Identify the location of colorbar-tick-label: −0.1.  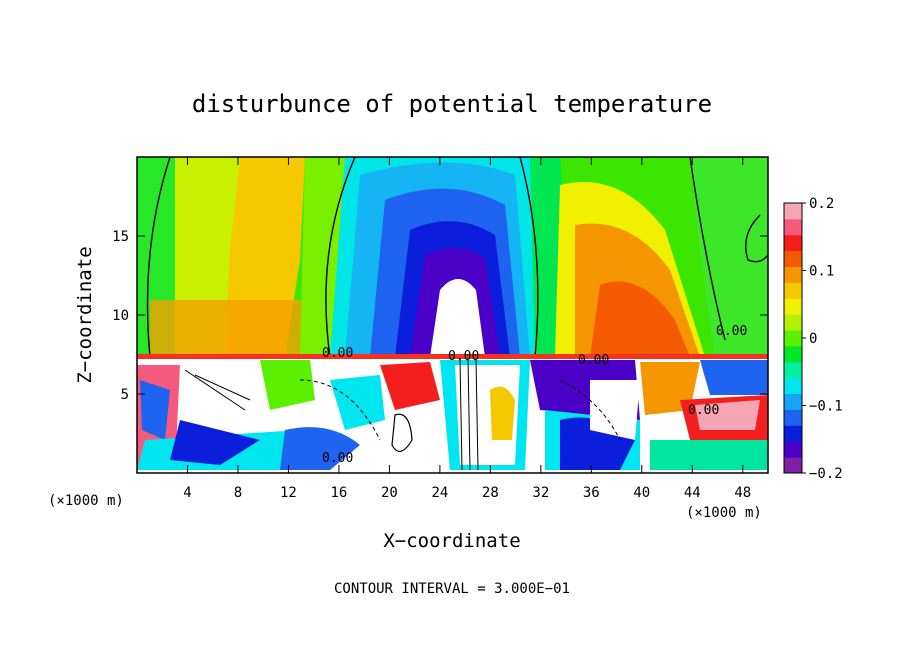
(826, 407).